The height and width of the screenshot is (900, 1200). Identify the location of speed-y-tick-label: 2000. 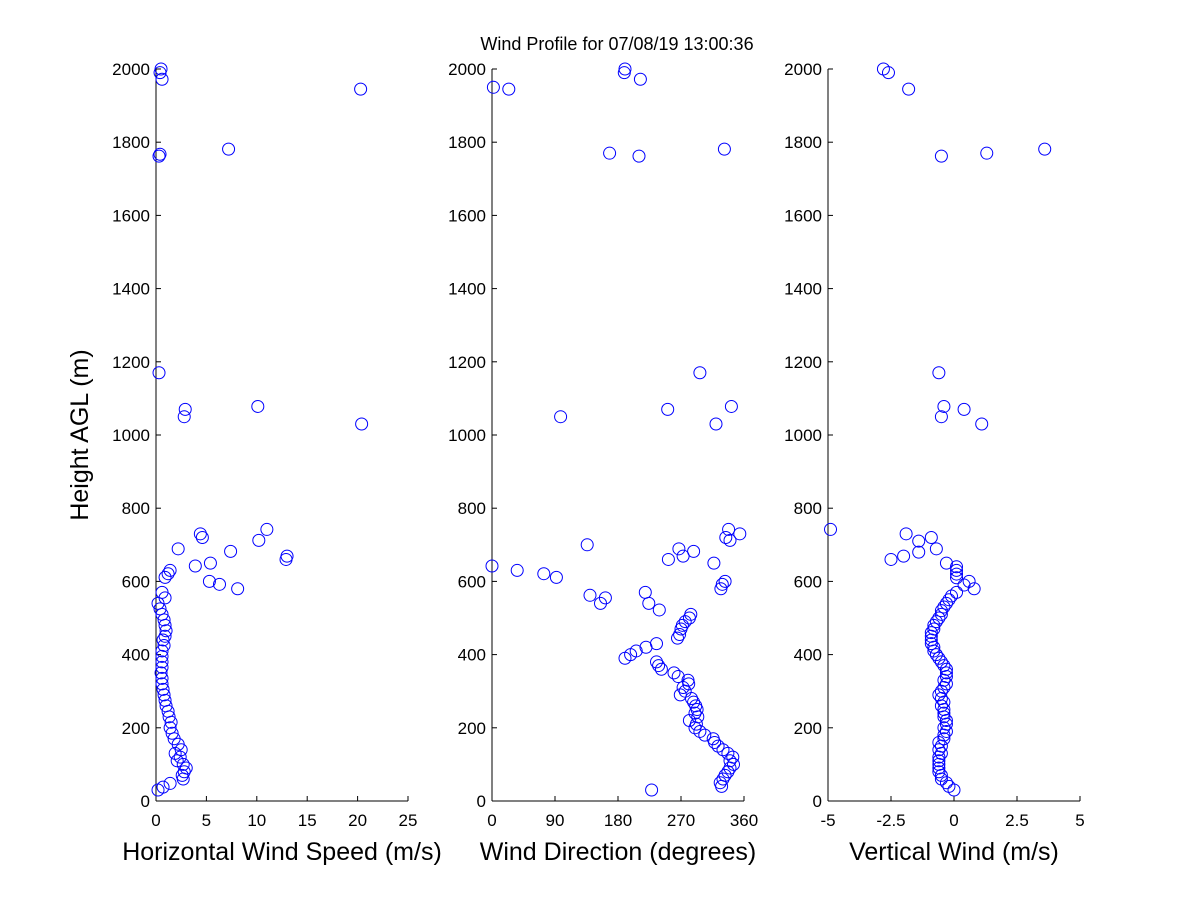
(131, 69).